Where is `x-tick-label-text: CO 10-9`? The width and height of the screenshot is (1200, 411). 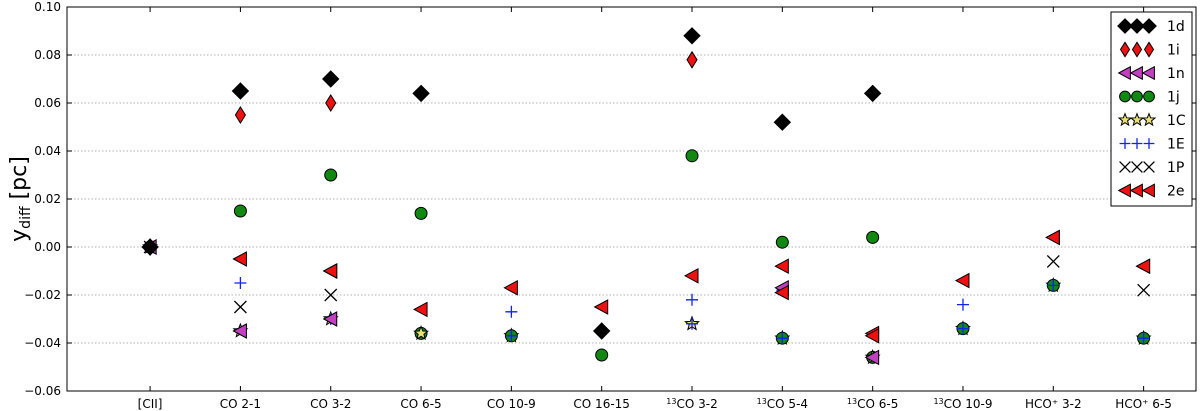
x-tick-label-text: CO 10-9 is located at coordinates (968, 404).